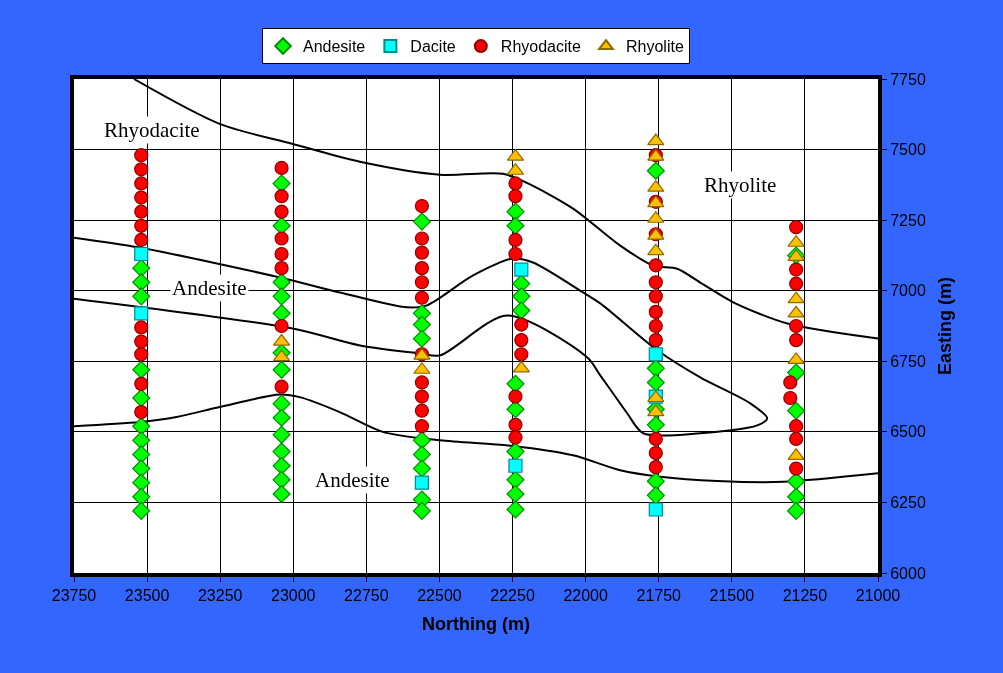 The image size is (1003, 673). I want to click on x-tick-label: 23500, so click(147, 596).